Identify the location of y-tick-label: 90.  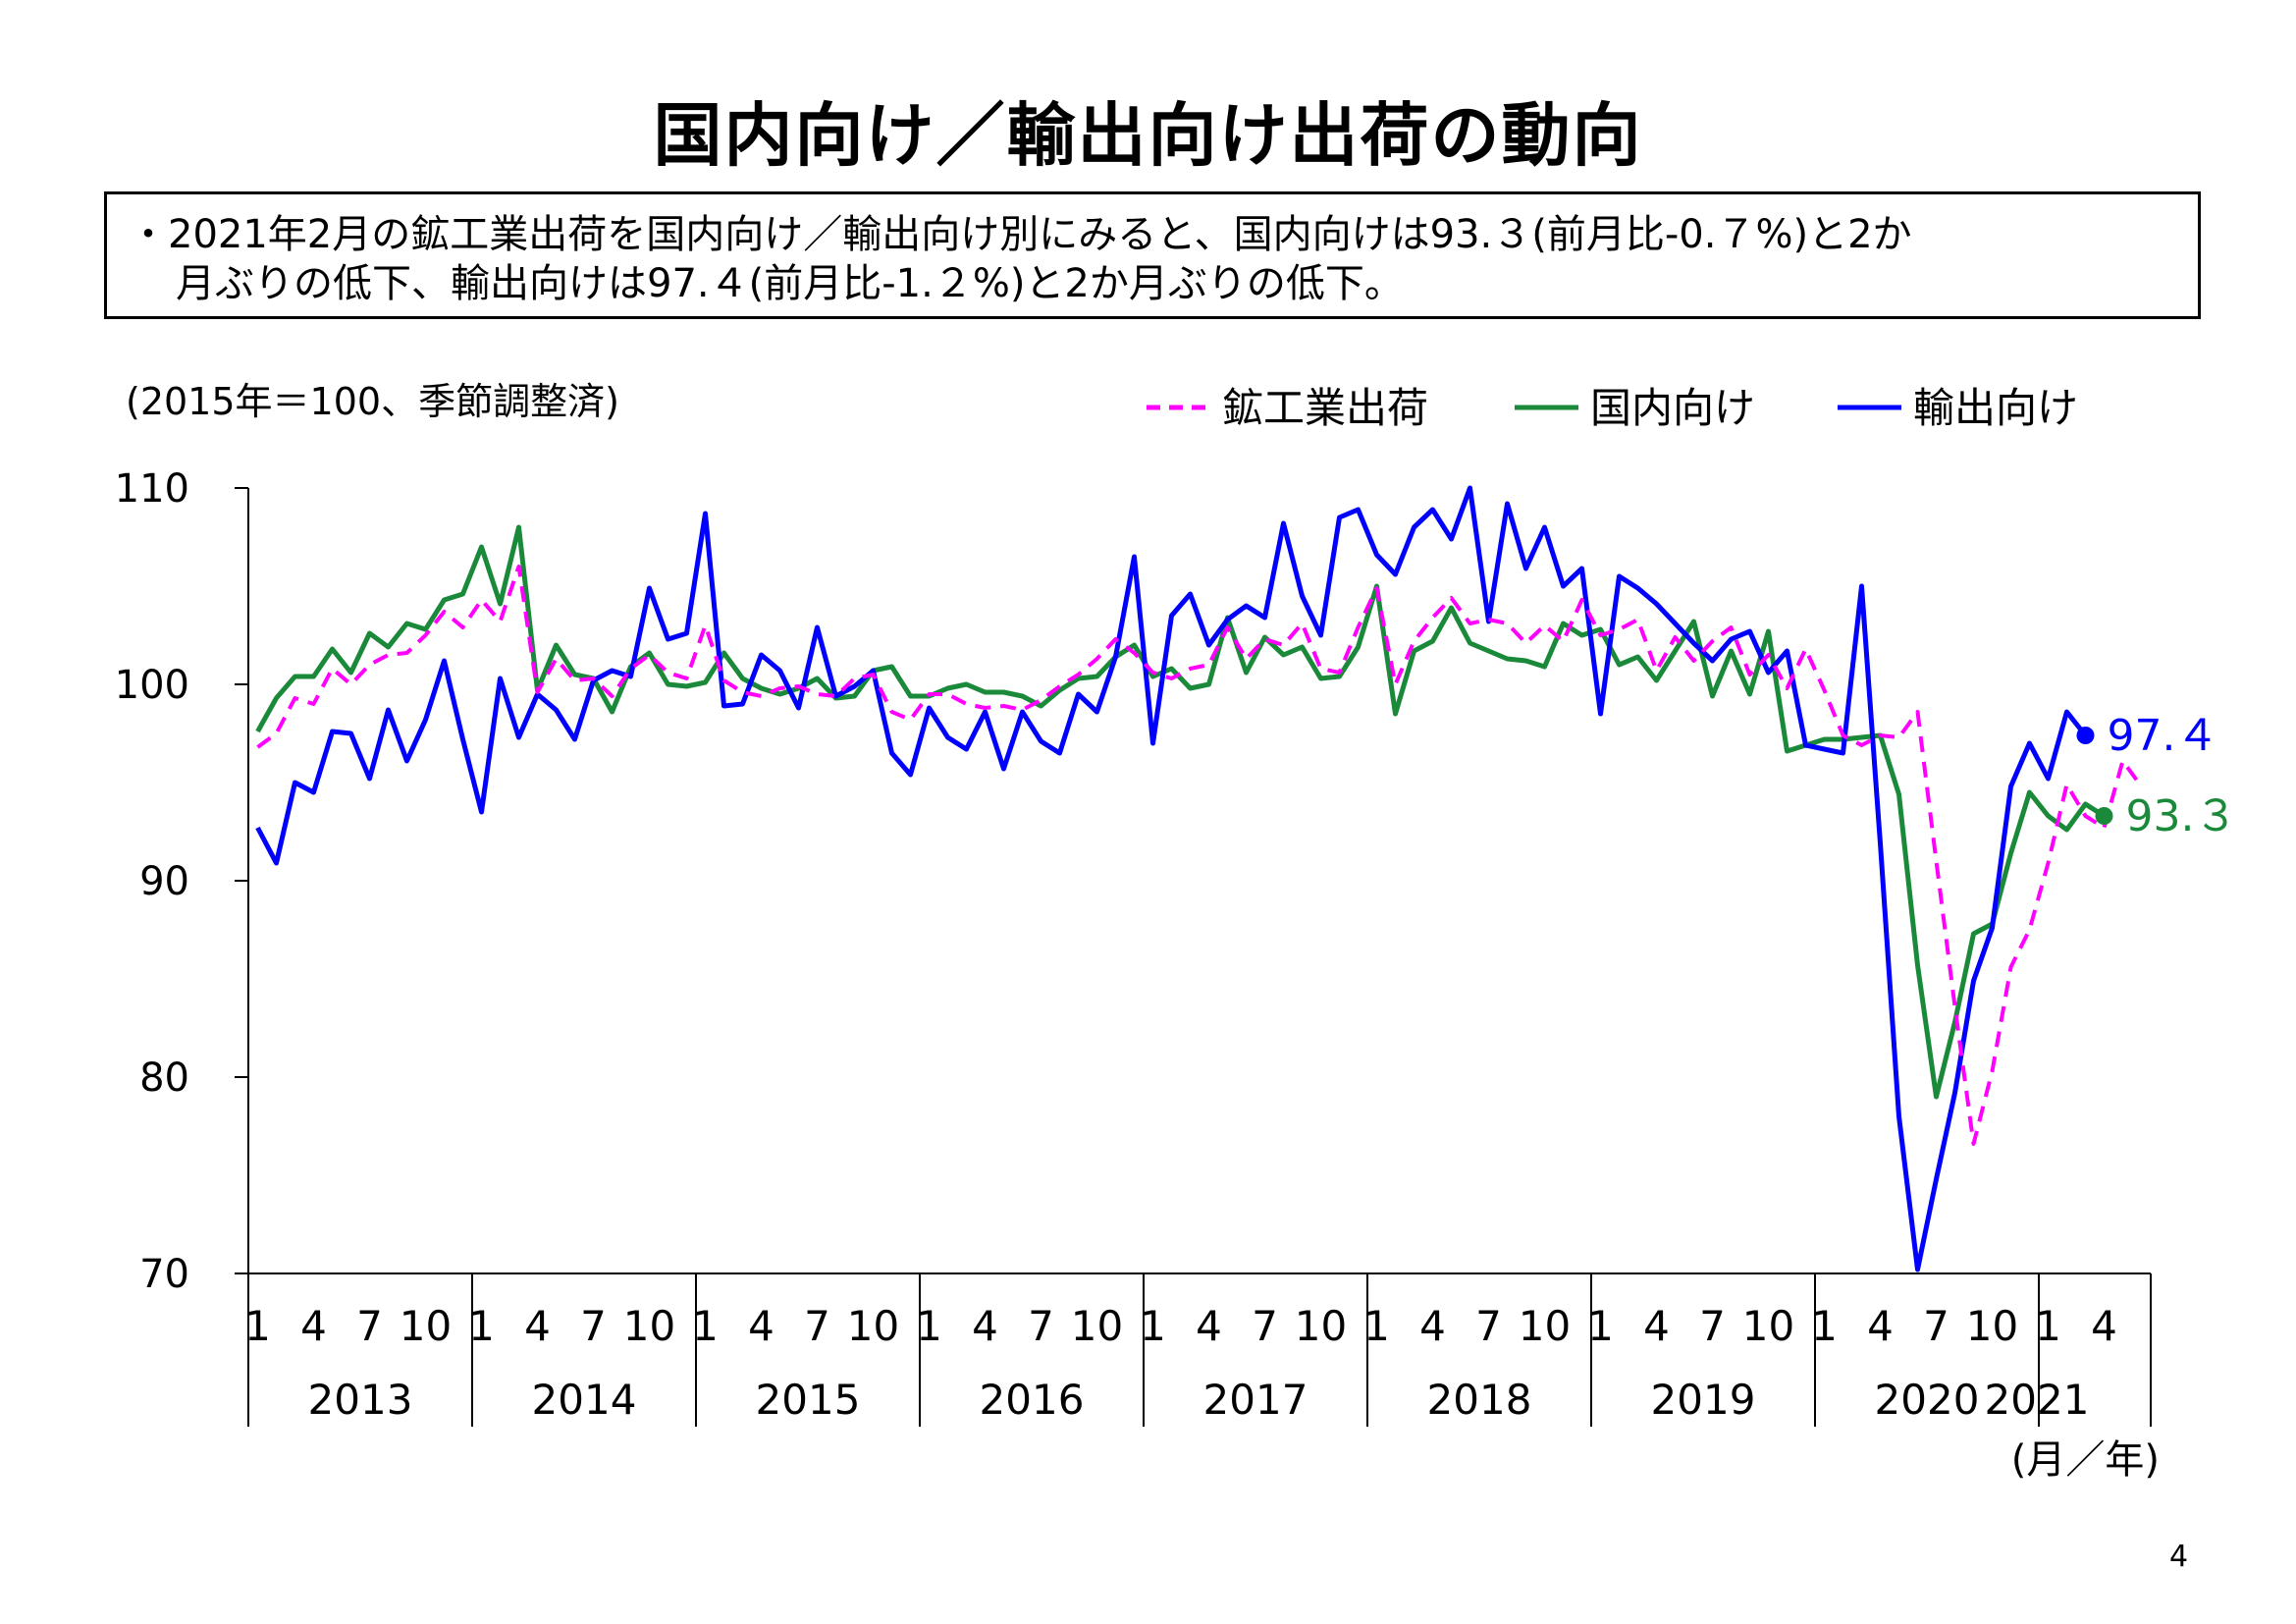
(164, 881).